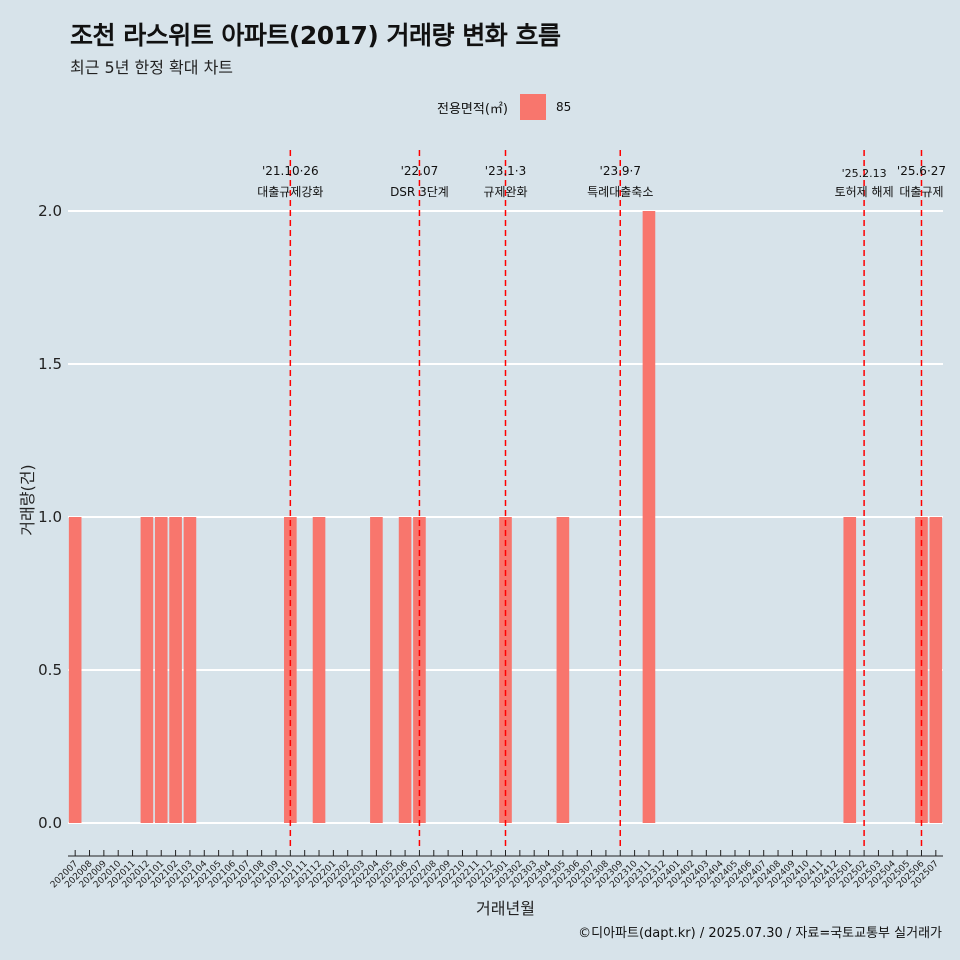 The width and height of the screenshot is (960, 960). I want to click on event-name-label: 대출규제, so click(921, 192).